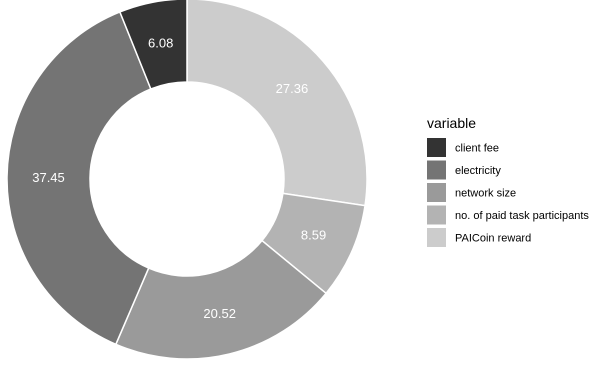  Describe the element at coordinates (436, 170) in the screenshot. I see `legend-swatch-electricity` at that location.